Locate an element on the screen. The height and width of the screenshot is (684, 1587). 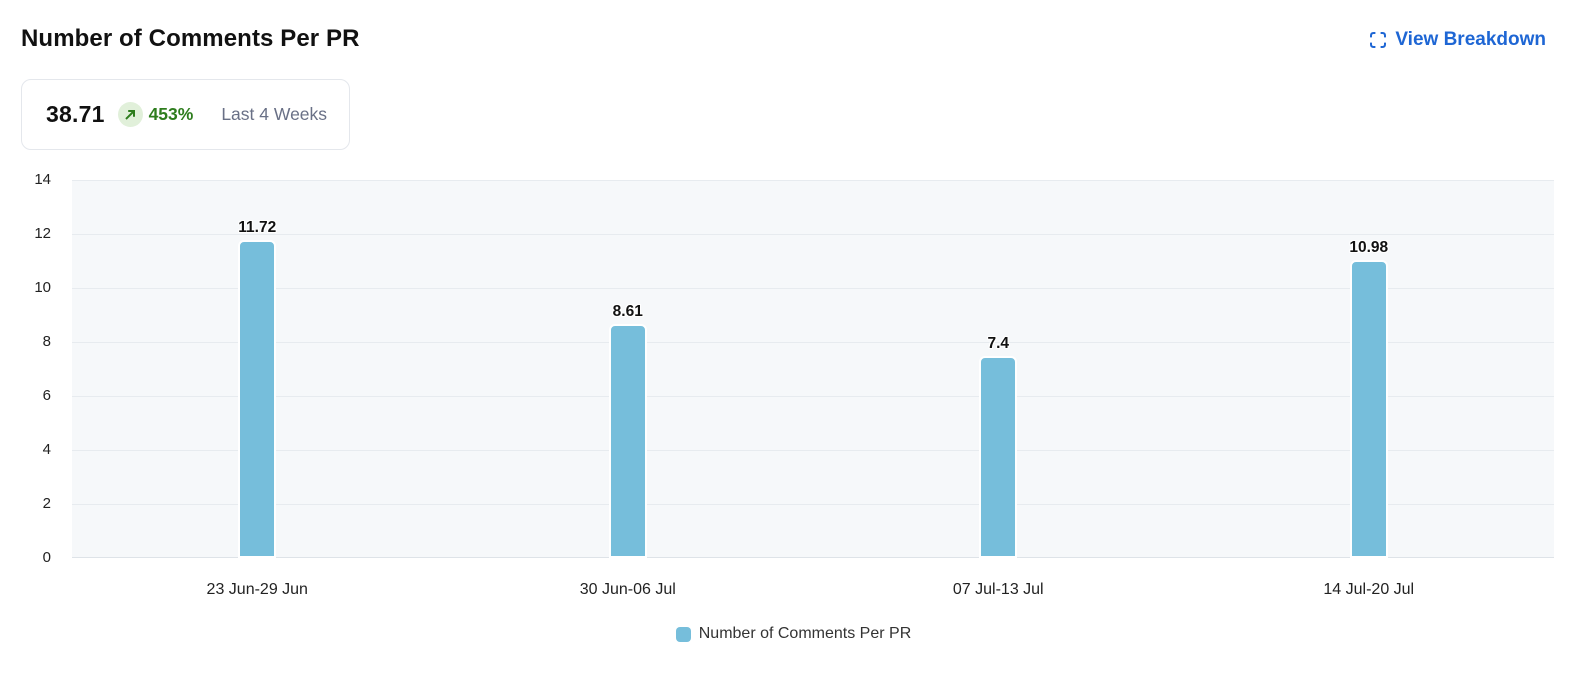
summary-stat-card: 38.71 453% Last 4 Weeks is located at coordinates (185, 114).